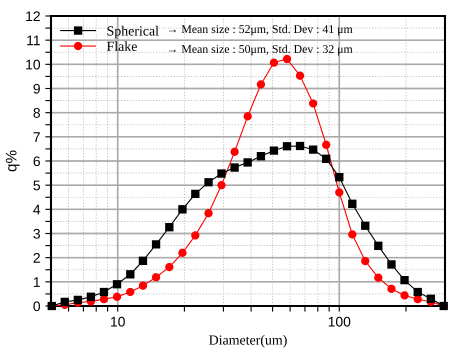 The image size is (457, 356). I want to click on y-tick-label: 5, so click(36, 185).